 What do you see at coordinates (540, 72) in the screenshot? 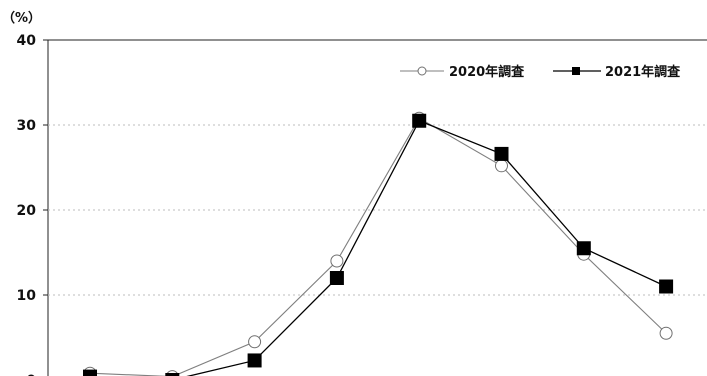
I see `legend: 2020年調査 2021年調査` at bounding box center [540, 72].